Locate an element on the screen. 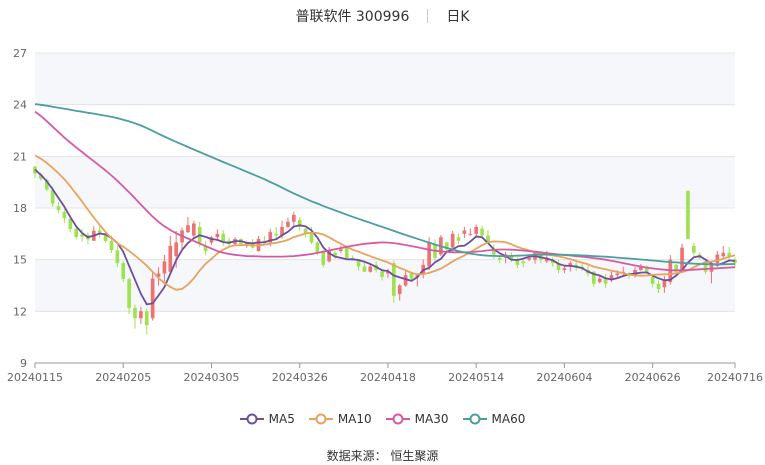 Image resolution: width=765 pixels, height=465 pixels. chart-title: 普联软件 300996 is located at coordinates (352, 17).